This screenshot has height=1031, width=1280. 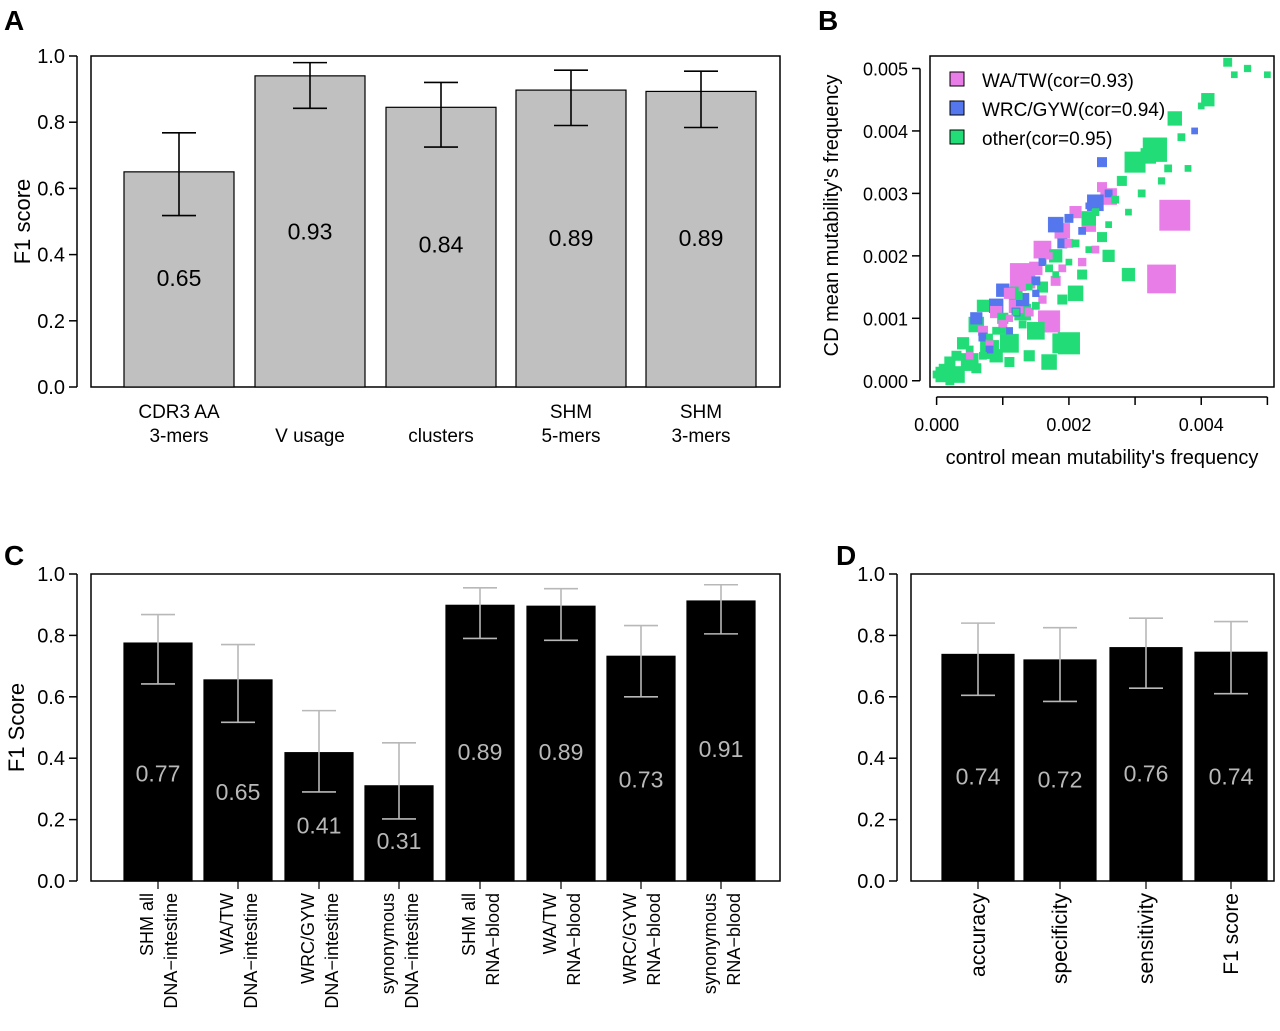 I want to click on x-category-label-C-7: synonymous, so click(x=710, y=943).